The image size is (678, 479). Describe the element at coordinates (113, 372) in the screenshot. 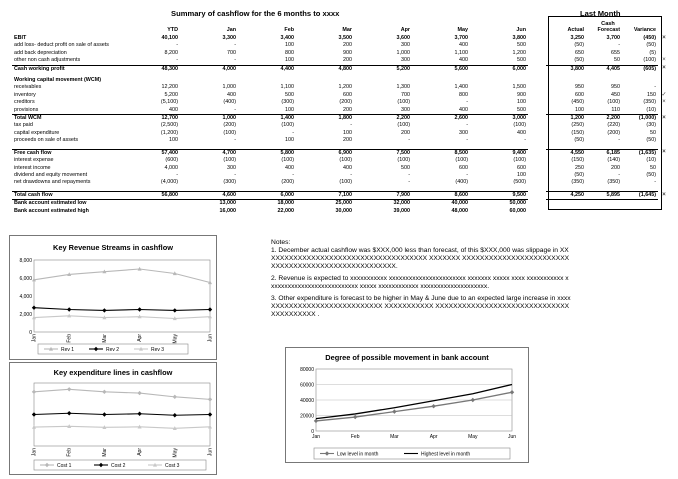

I see `chart-title: Key expenditure lines in cashflow` at that location.